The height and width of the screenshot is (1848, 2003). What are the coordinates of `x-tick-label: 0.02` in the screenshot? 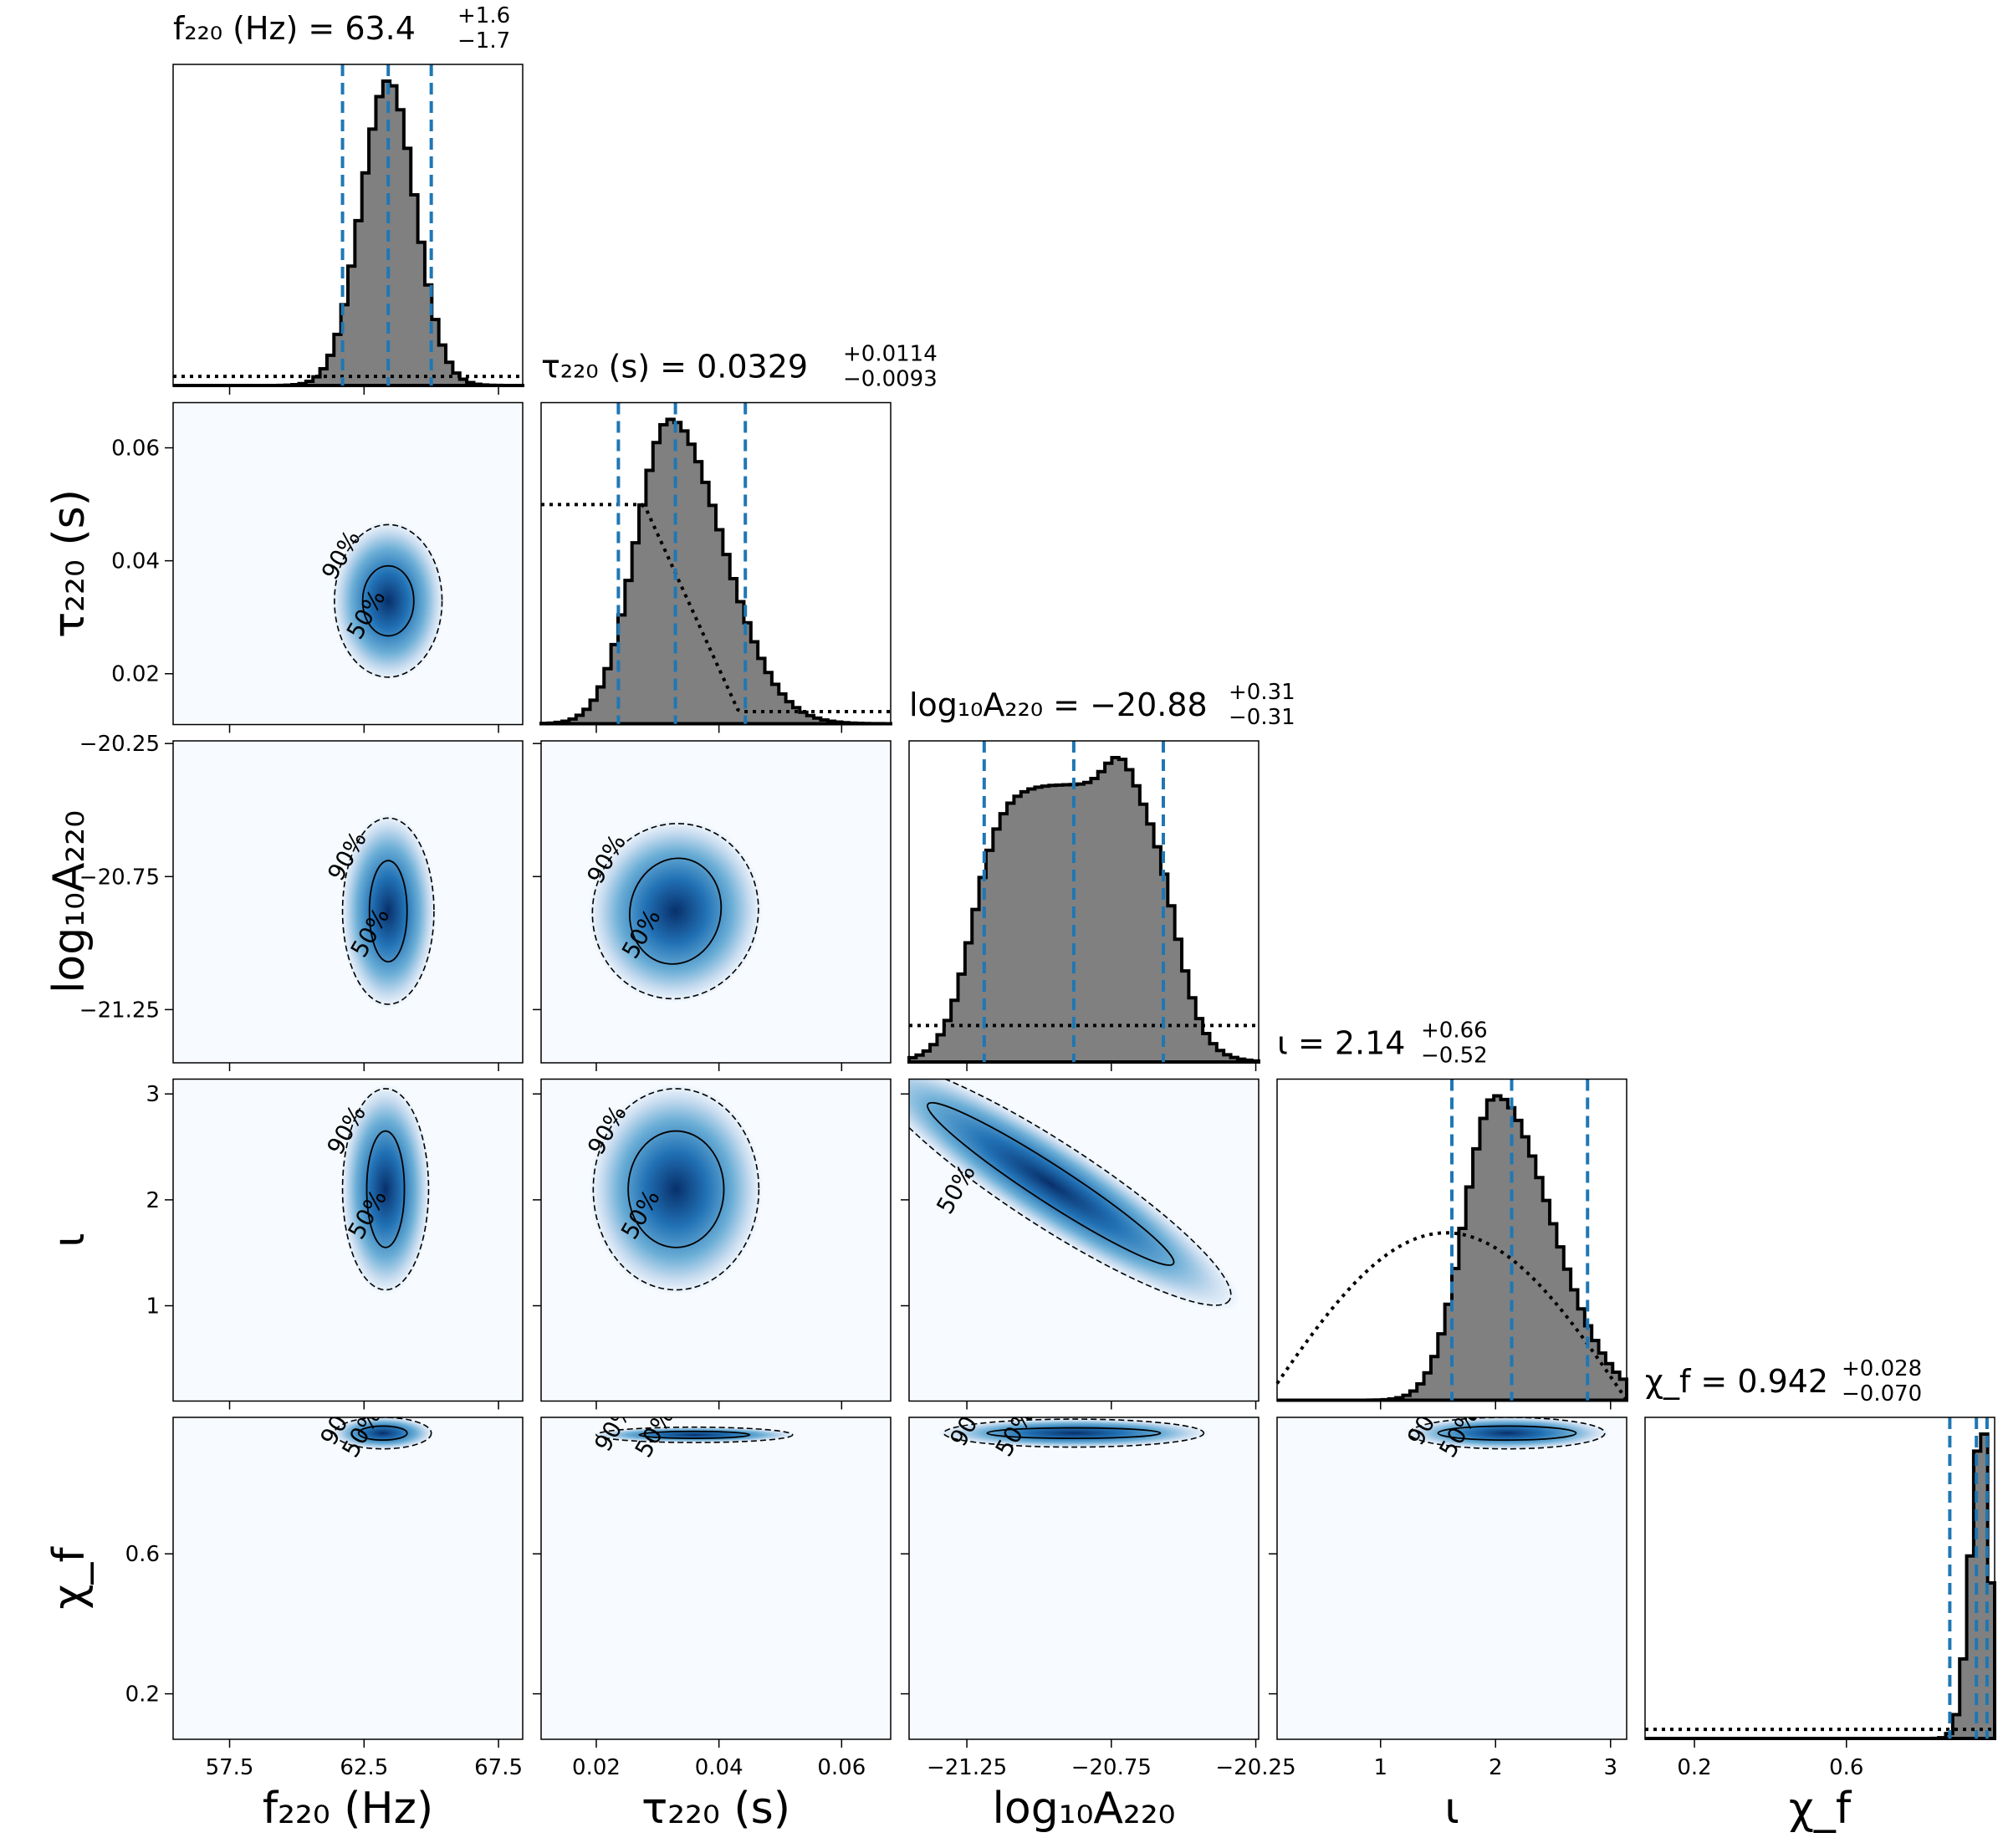 It's located at (596, 1767).